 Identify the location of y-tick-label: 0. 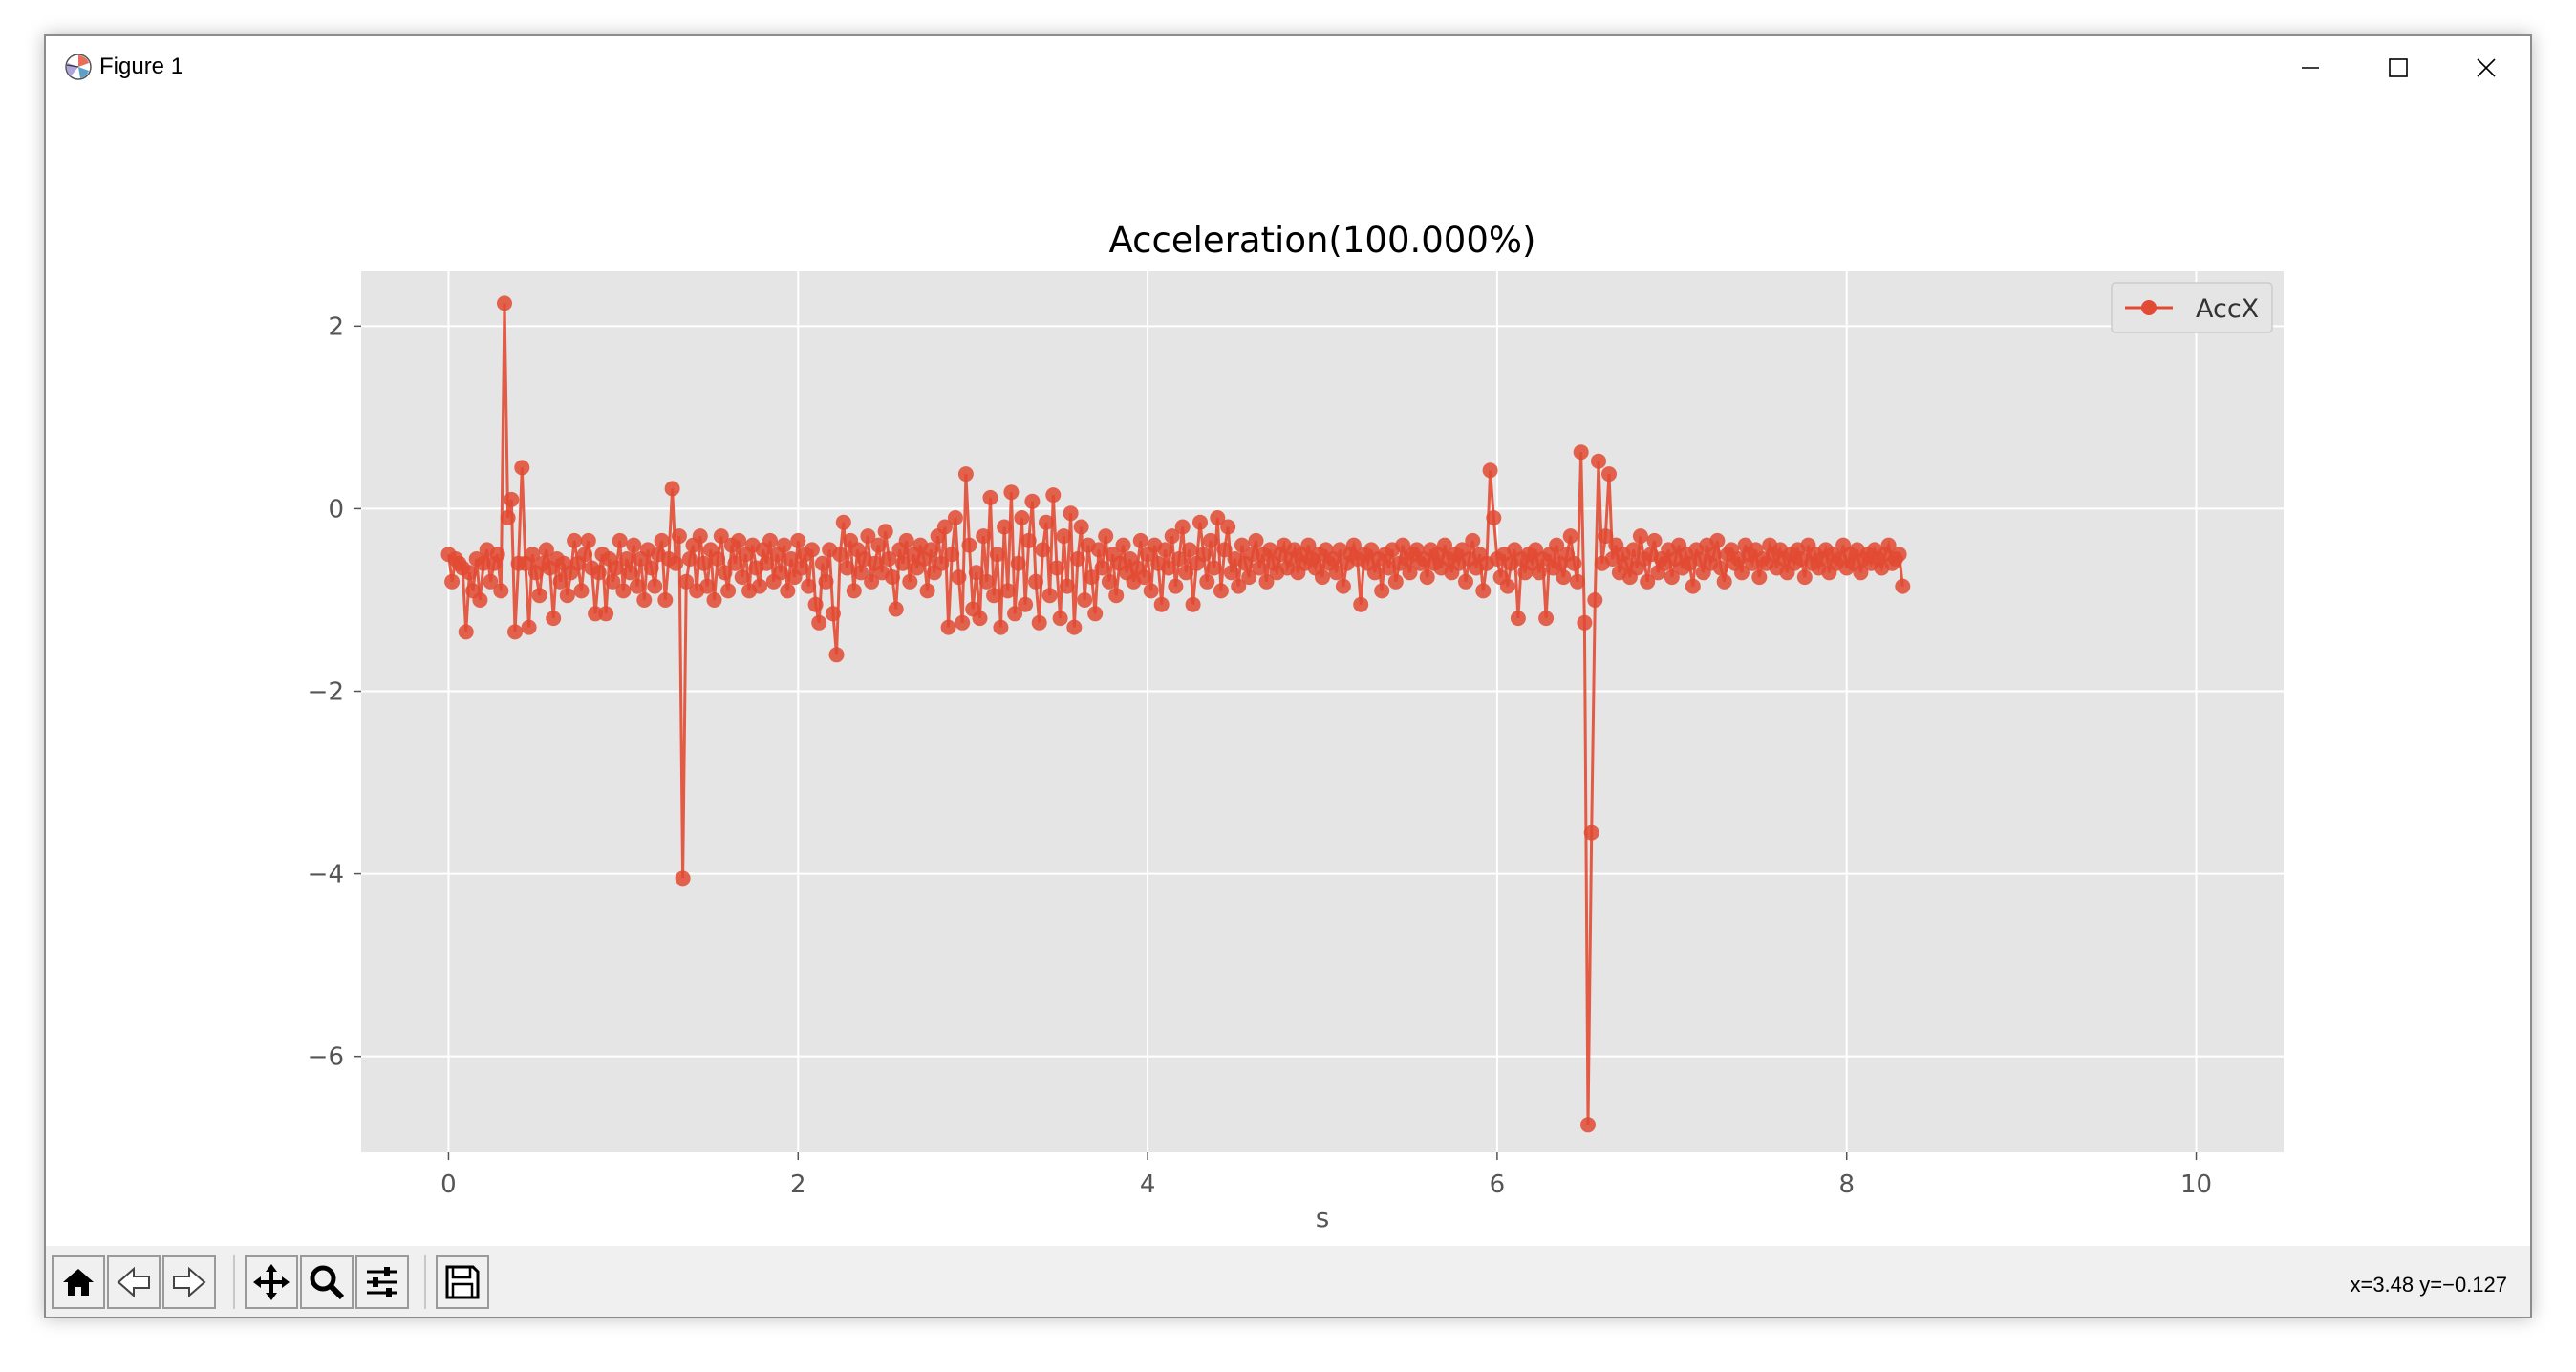
(336, 509).